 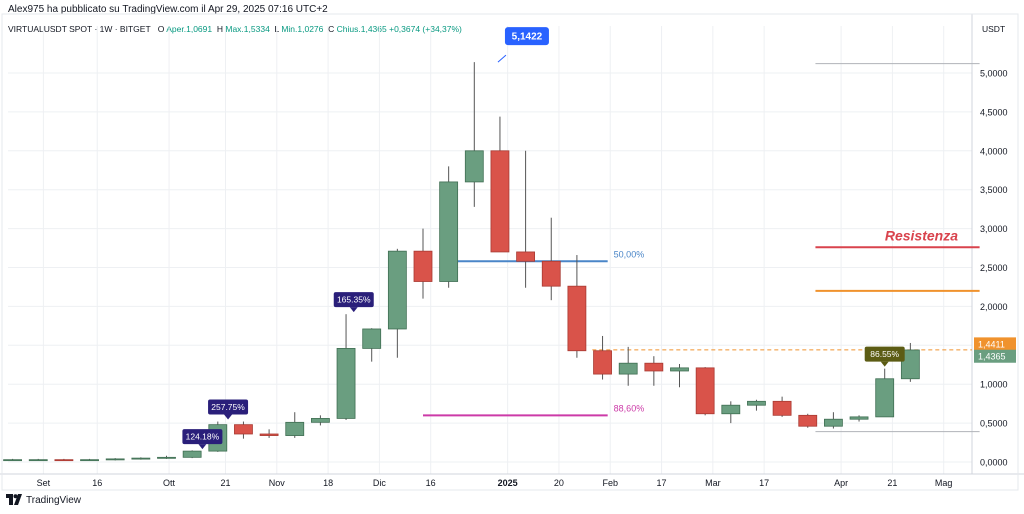 I want to click on x-tick-label: Set, so click(x=44, y=483).